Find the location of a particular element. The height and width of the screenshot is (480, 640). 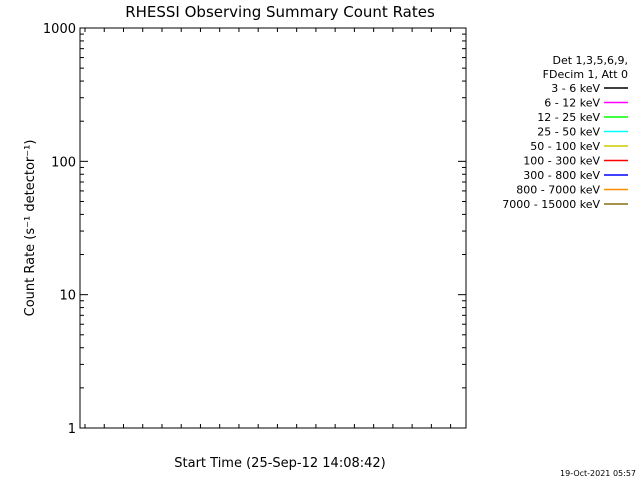

y-tick-label-3: 1000 is located at coordinates (59, 29).